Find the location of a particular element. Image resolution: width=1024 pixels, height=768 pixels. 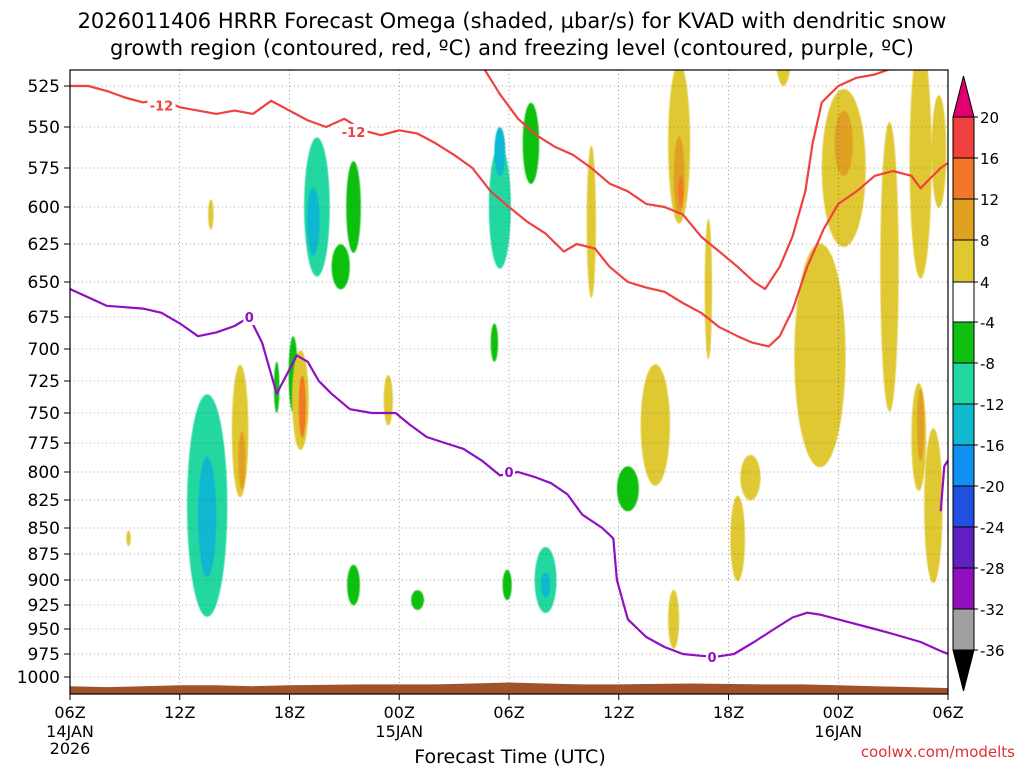

freezing-level-contour-edge is located at coordinates (943, 485).